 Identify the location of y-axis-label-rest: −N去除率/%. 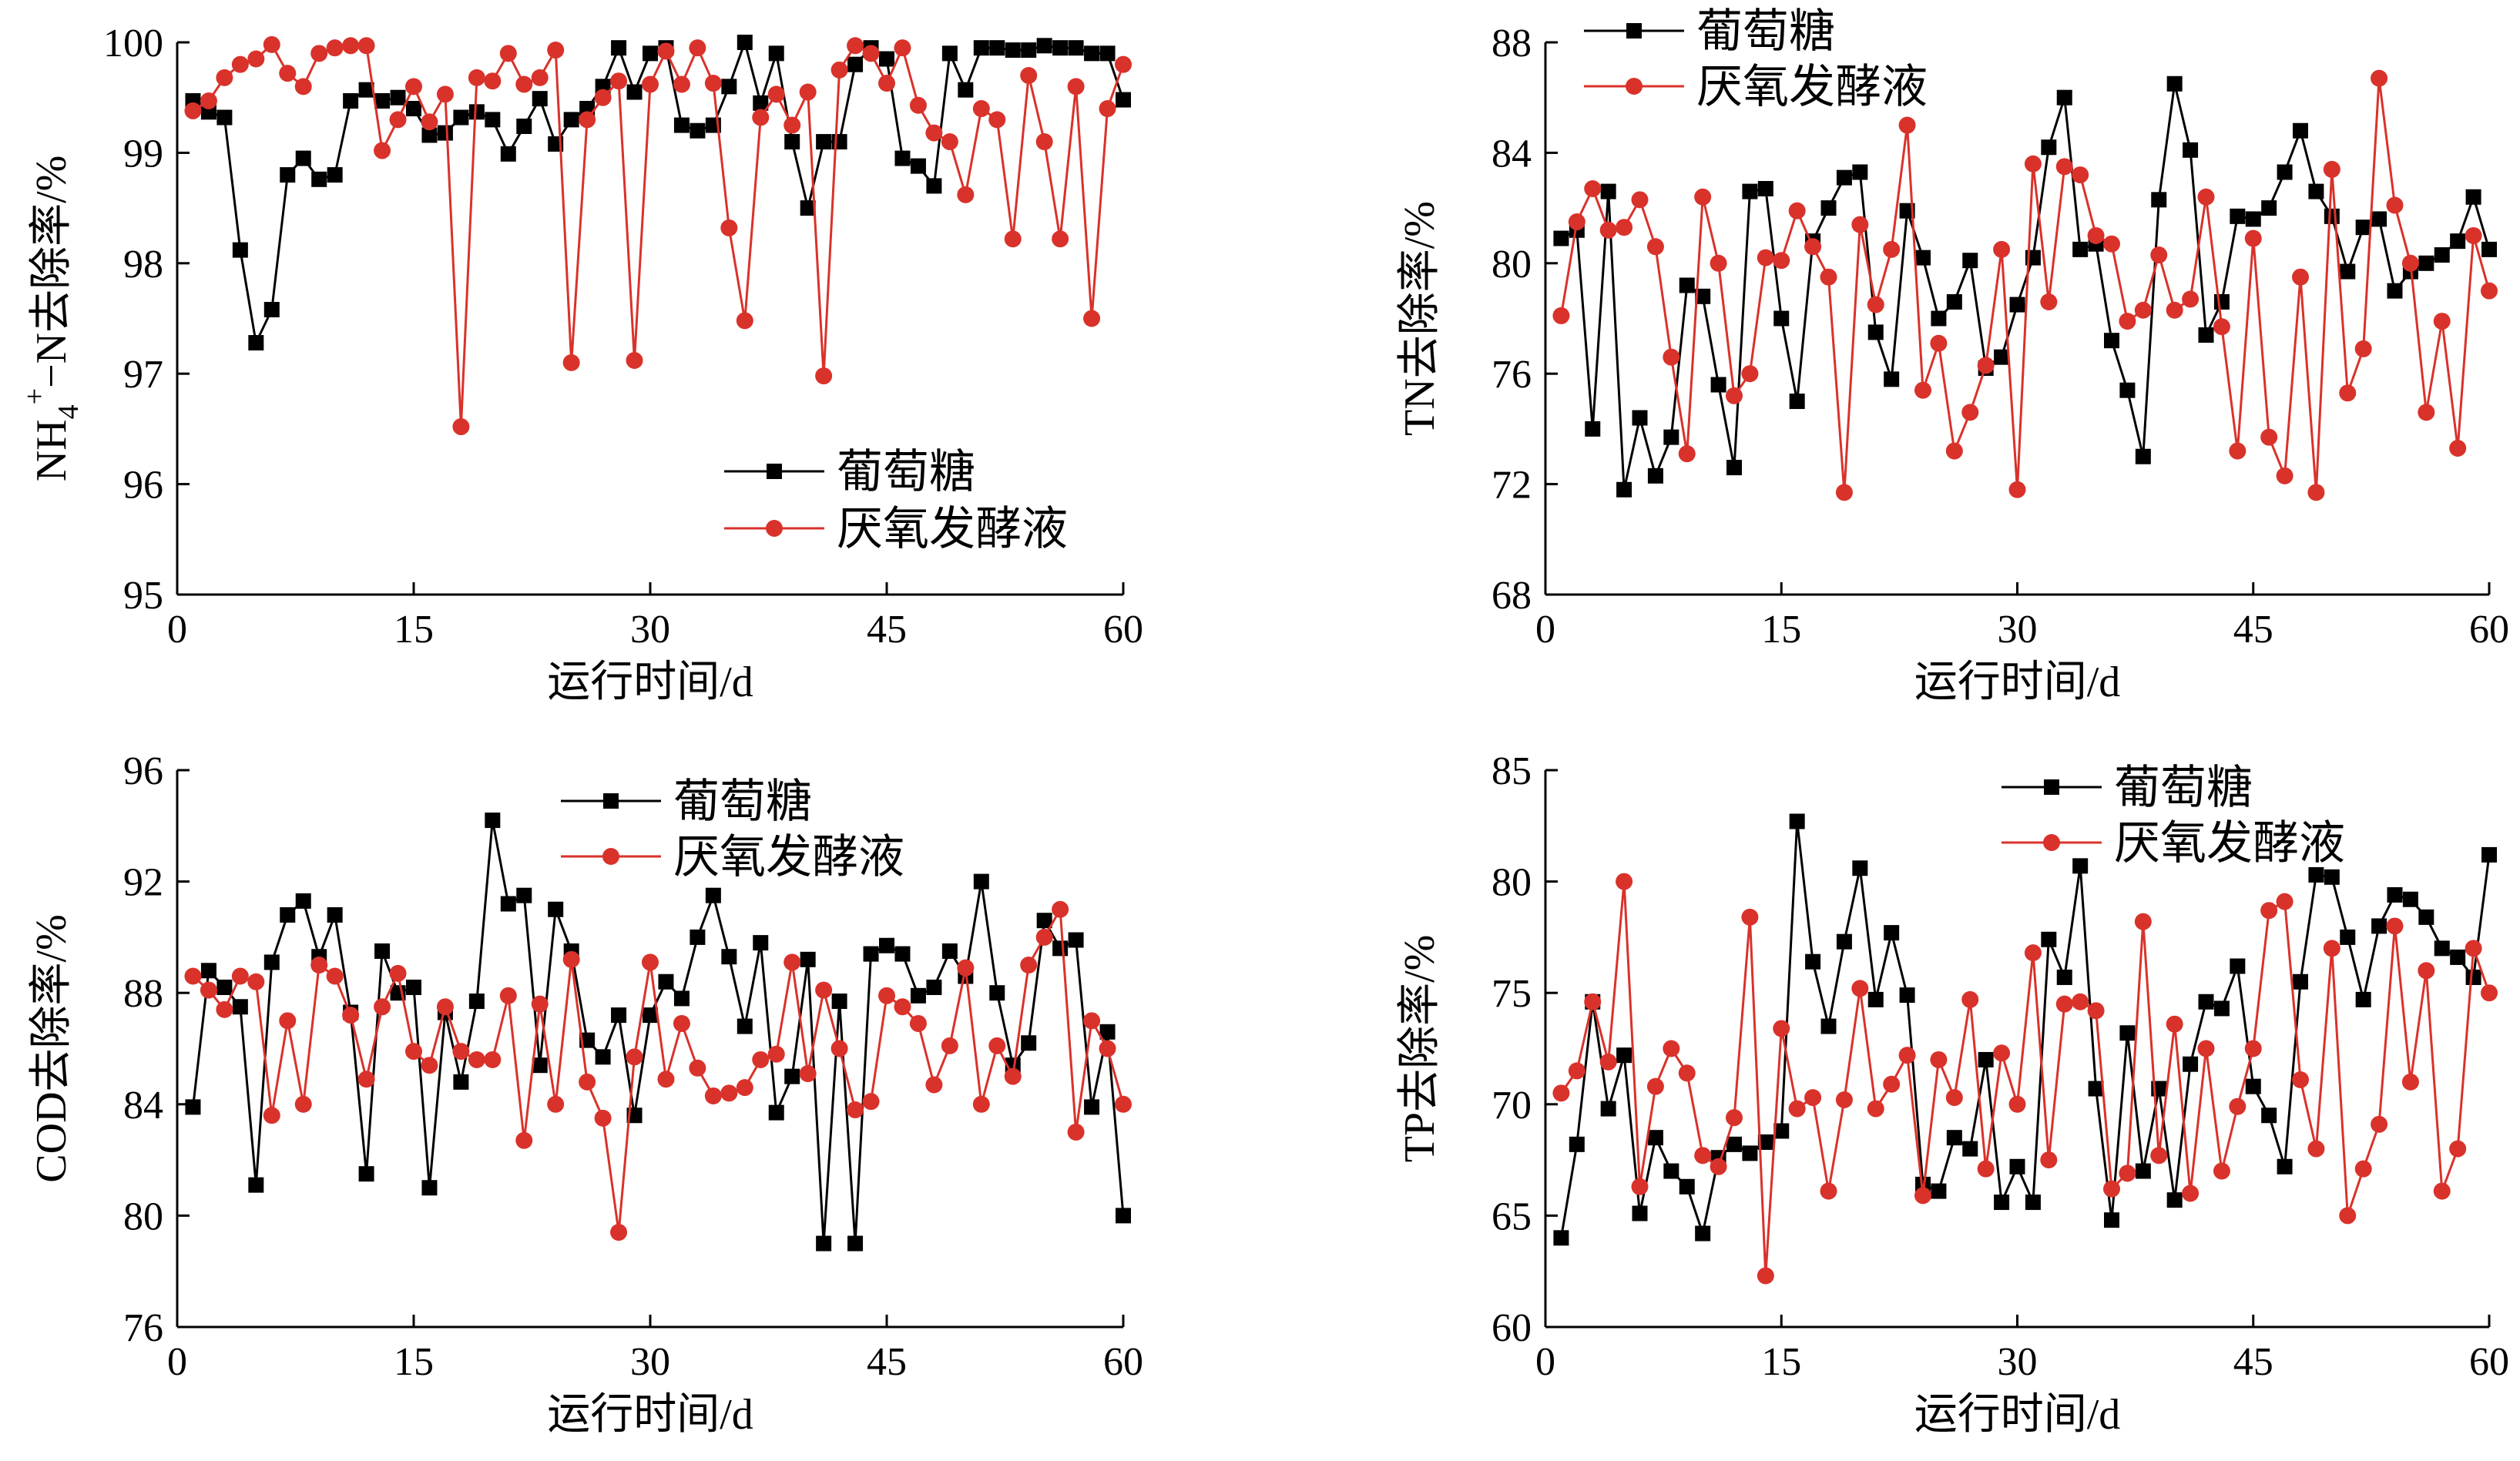
(51, 272).